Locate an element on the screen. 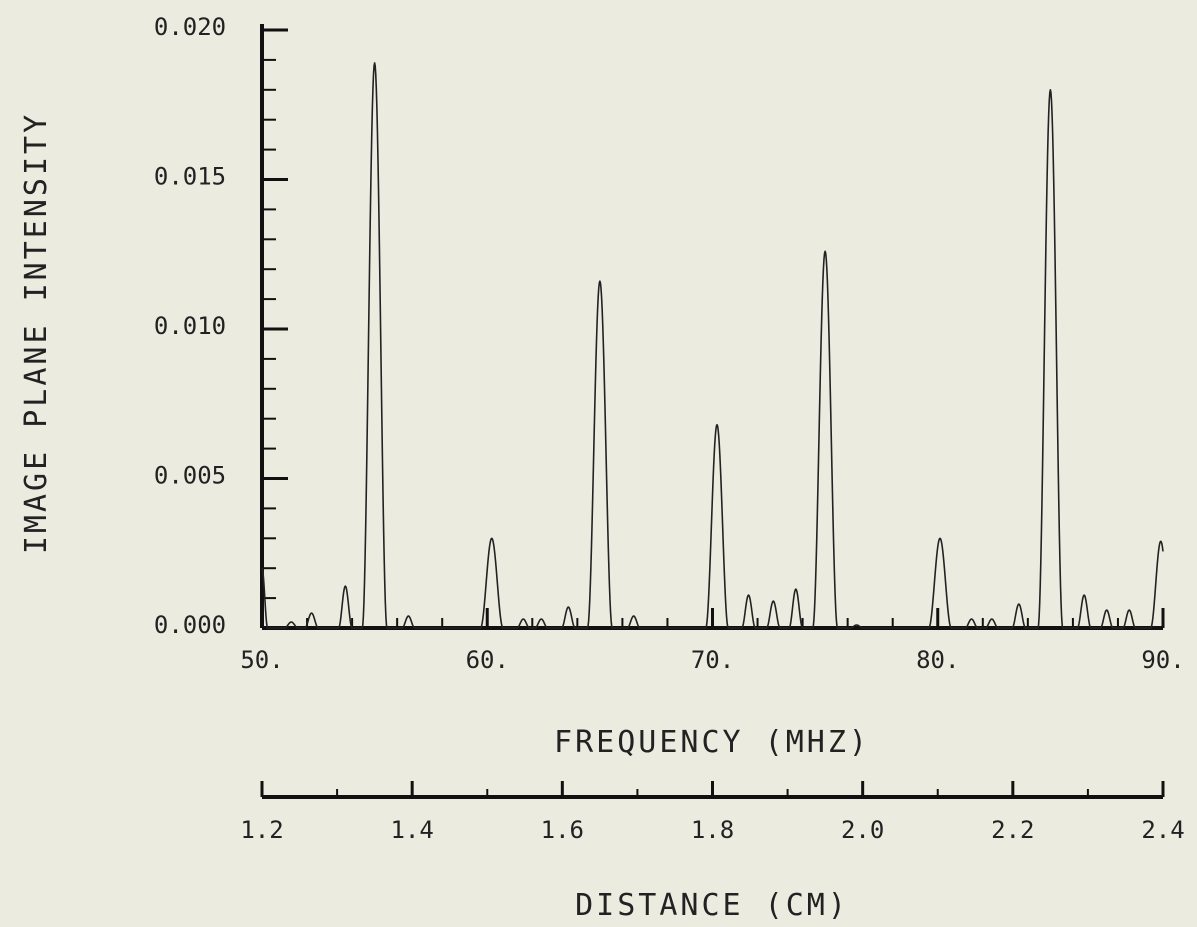 This screenshot has height=927, width=1197. y-axis-title: IMAGE PLANE INTENSITY is located at coordinates (36, 333).